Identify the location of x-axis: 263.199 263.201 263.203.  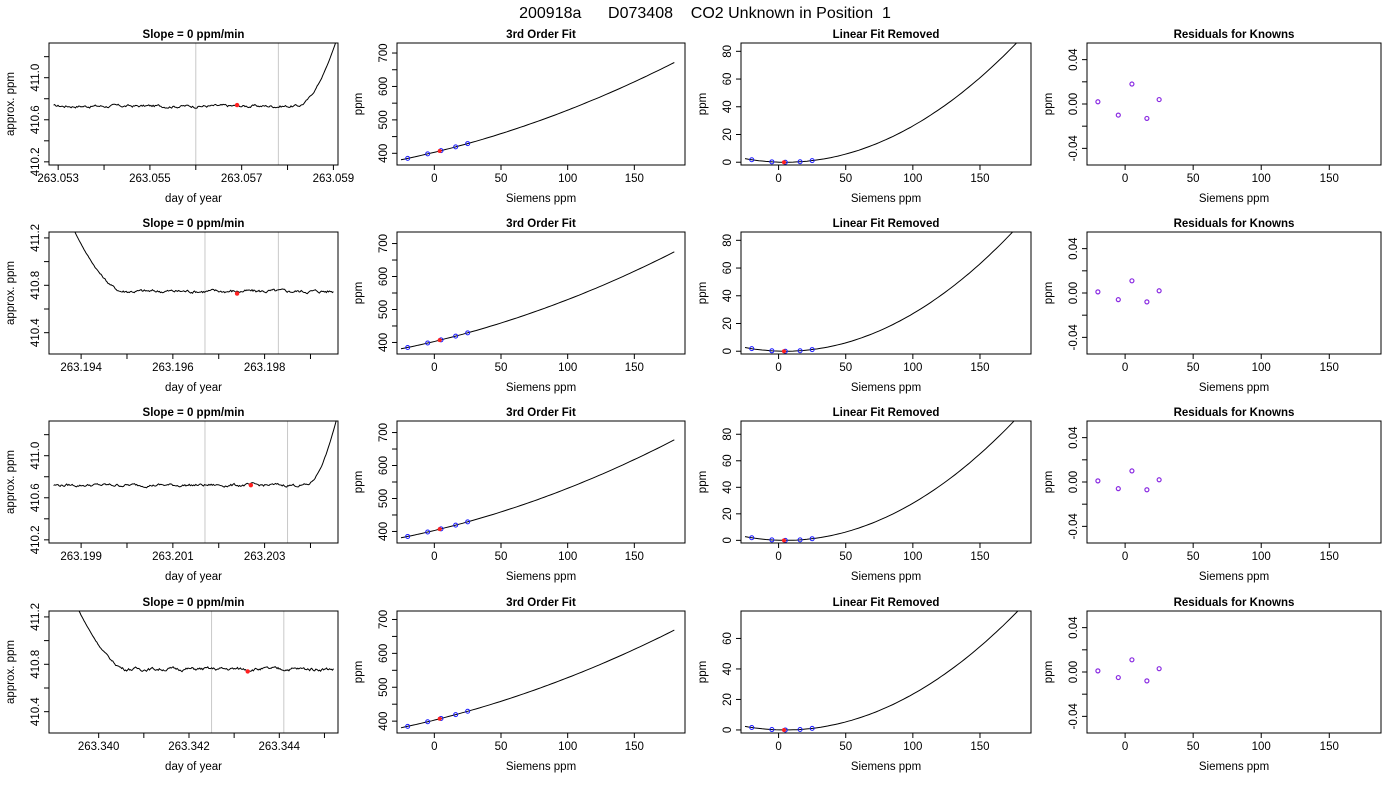
(185, 553).